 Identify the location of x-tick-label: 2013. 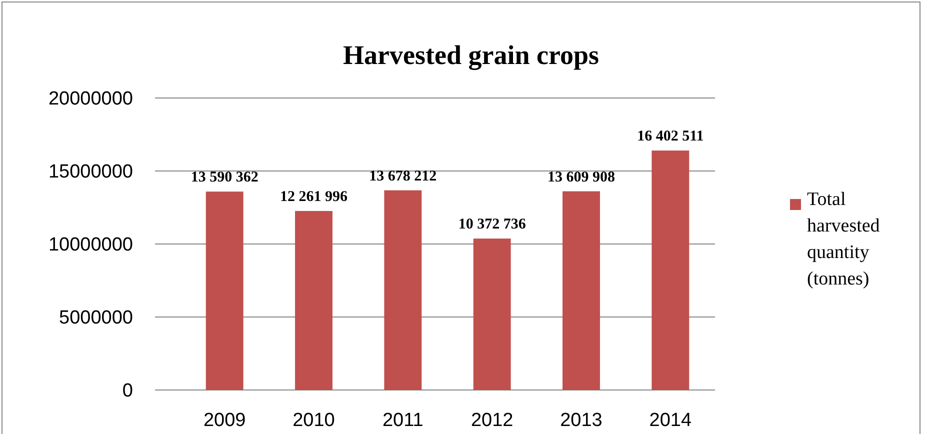
(581, 420).